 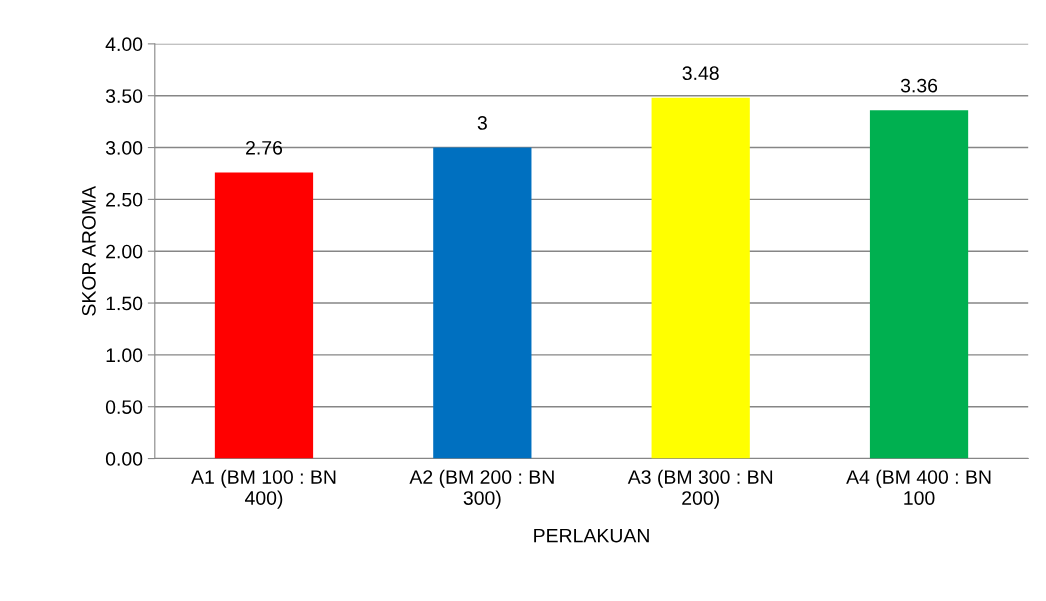 What do you see at coordinates (591, 535) in the screenshot?
I see `x-axis-title: PERLAKUAN` at bounding box center [591, 535].